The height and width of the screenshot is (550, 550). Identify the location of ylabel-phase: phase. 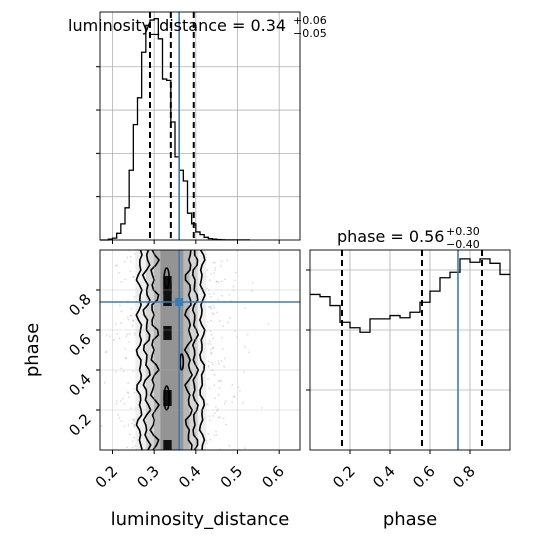
(32, 350).